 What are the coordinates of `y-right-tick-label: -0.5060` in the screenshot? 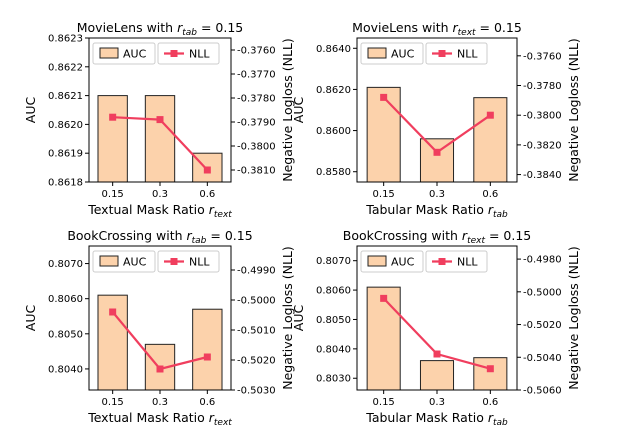 It's located at (542, 391).